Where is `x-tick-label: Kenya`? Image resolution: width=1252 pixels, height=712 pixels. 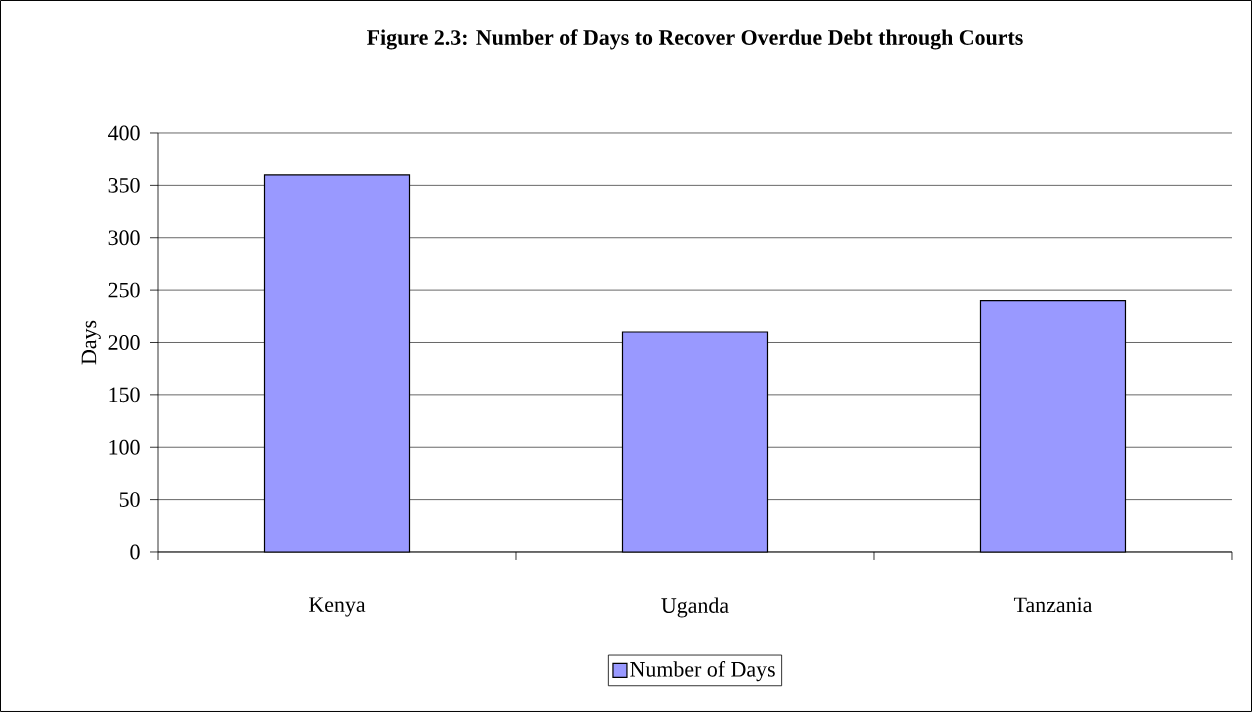 x-tick-label: Kenya is located at coordinates (337, 607).